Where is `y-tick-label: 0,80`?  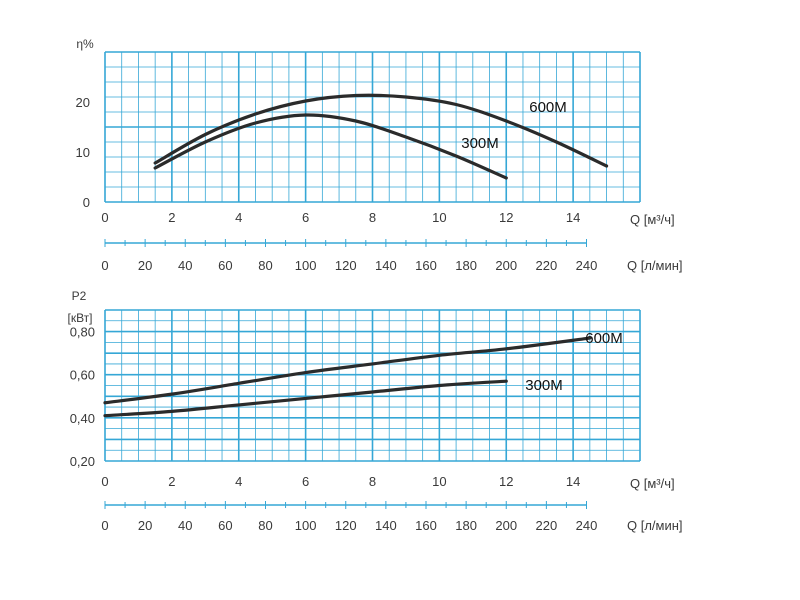
y-tick-label: 0,80 is located at coordinates (82, 332).